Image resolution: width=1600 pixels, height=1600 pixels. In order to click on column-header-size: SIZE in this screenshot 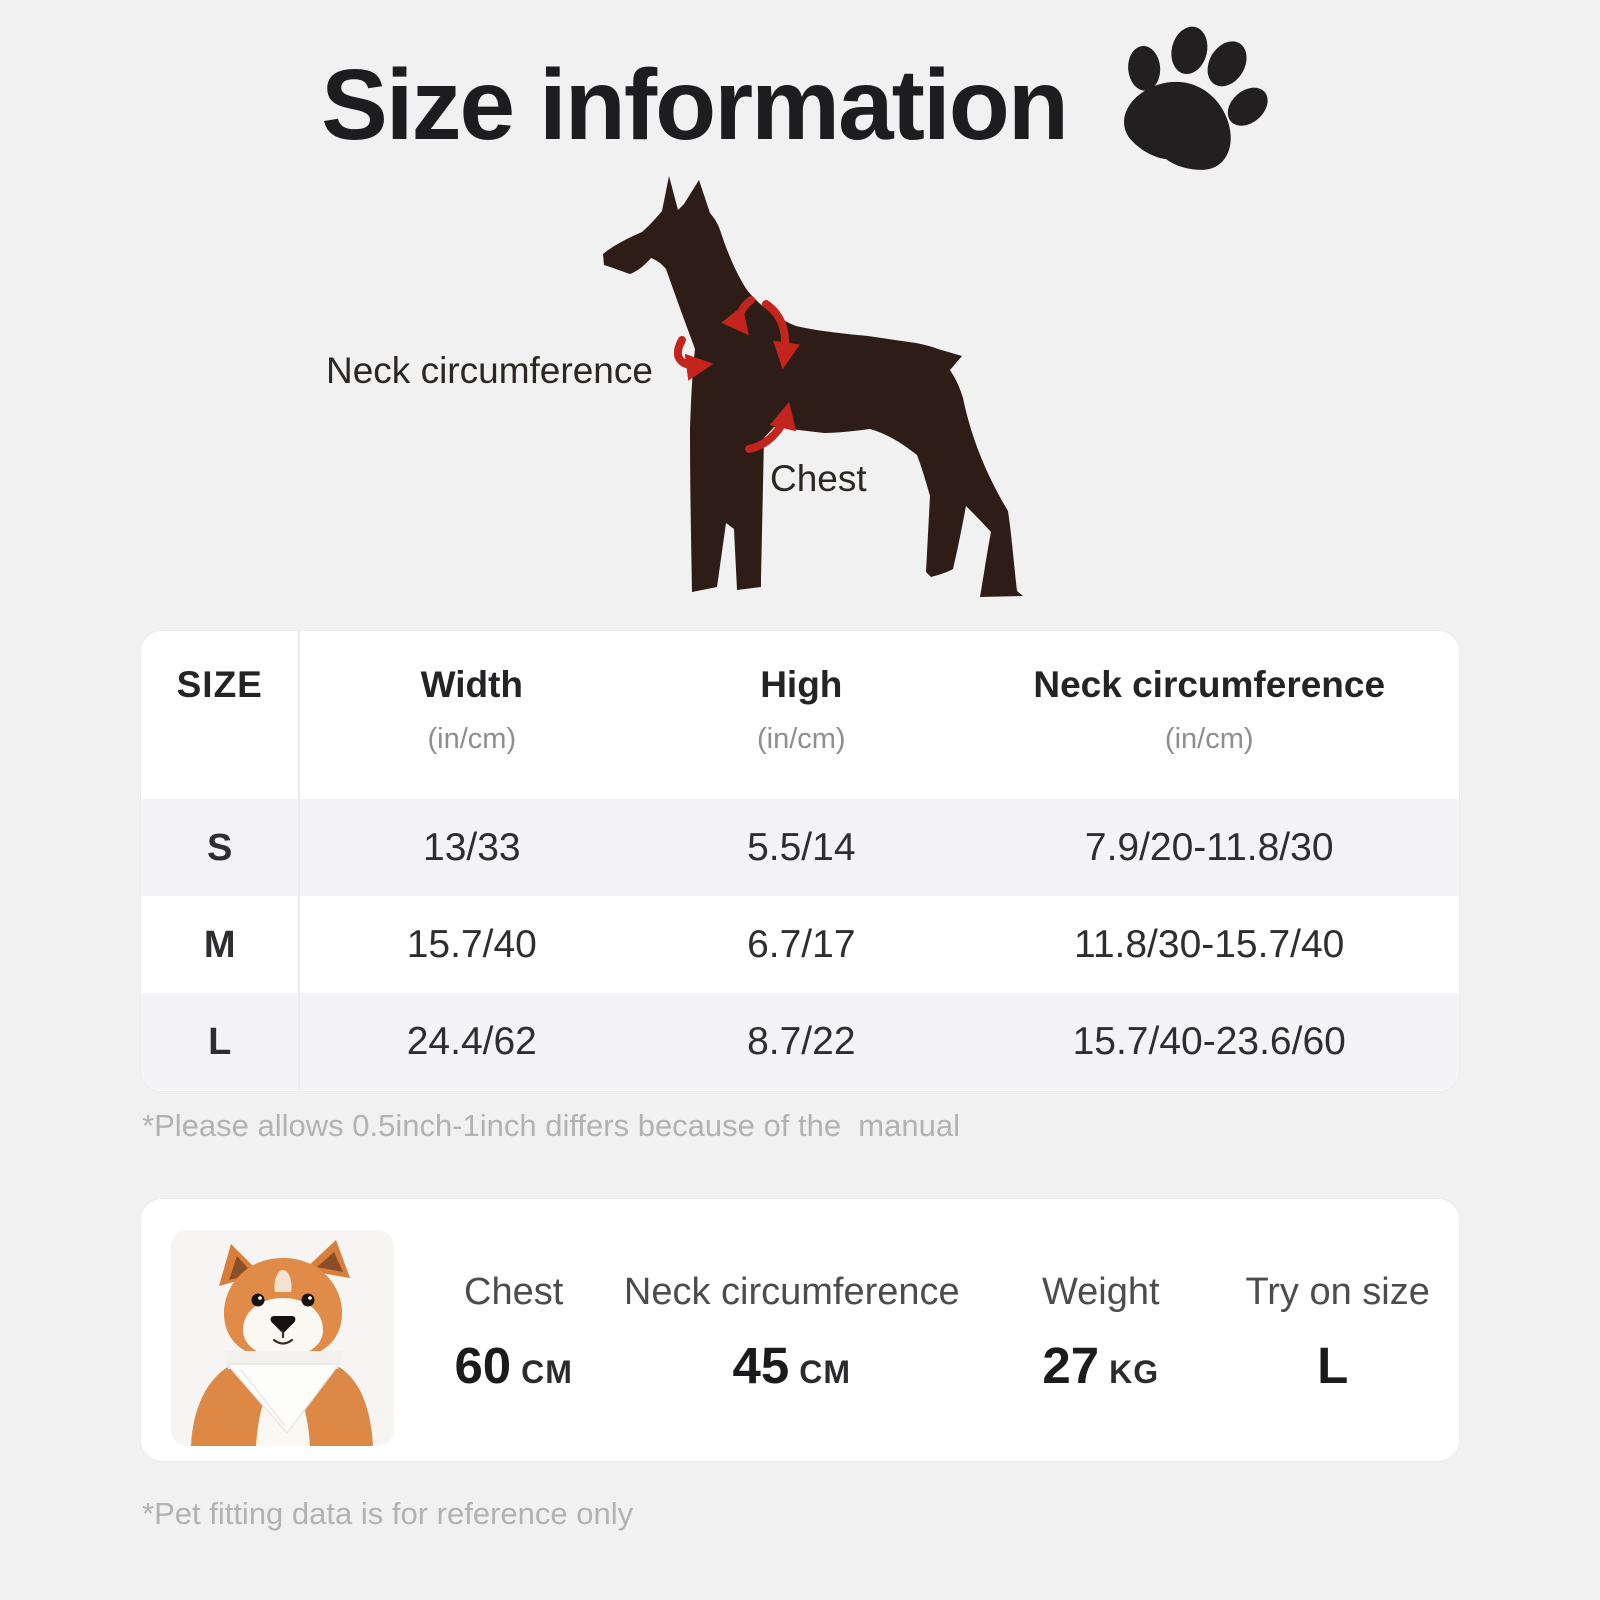, I will do `click(221, 715)`.